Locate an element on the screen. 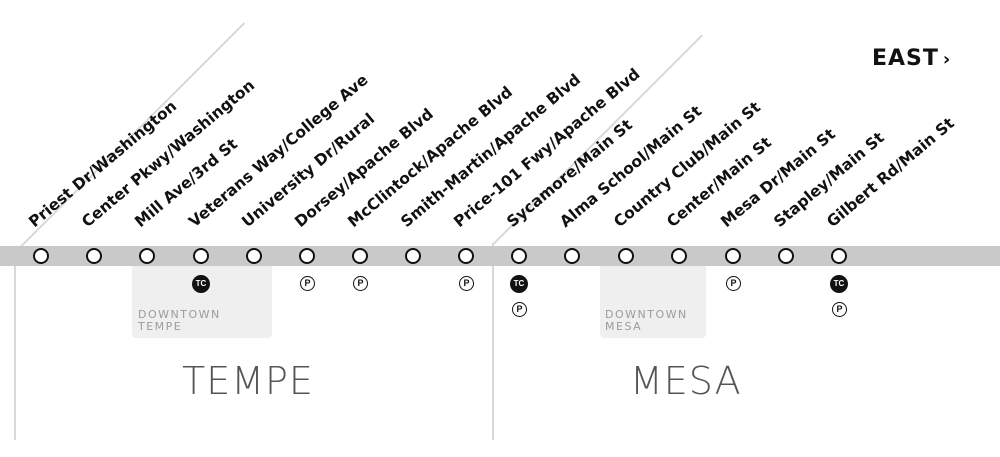 This screenshot has width=1000, height=457. downtown-mesa-zone is located at coordinates (653, 300).